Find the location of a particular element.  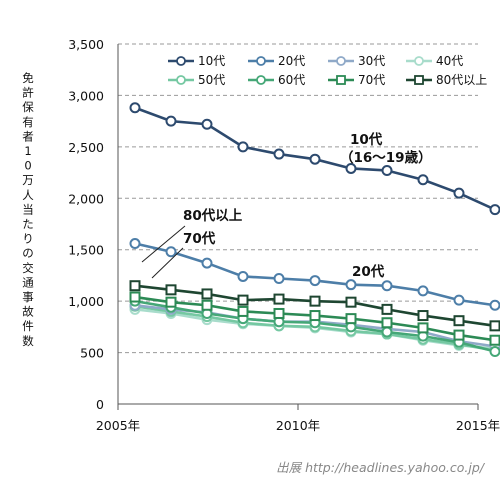

y-axis-label-text: 免許保有者 1 0 万人当たりの交通事故件数 is located at coordinates (28, 209).